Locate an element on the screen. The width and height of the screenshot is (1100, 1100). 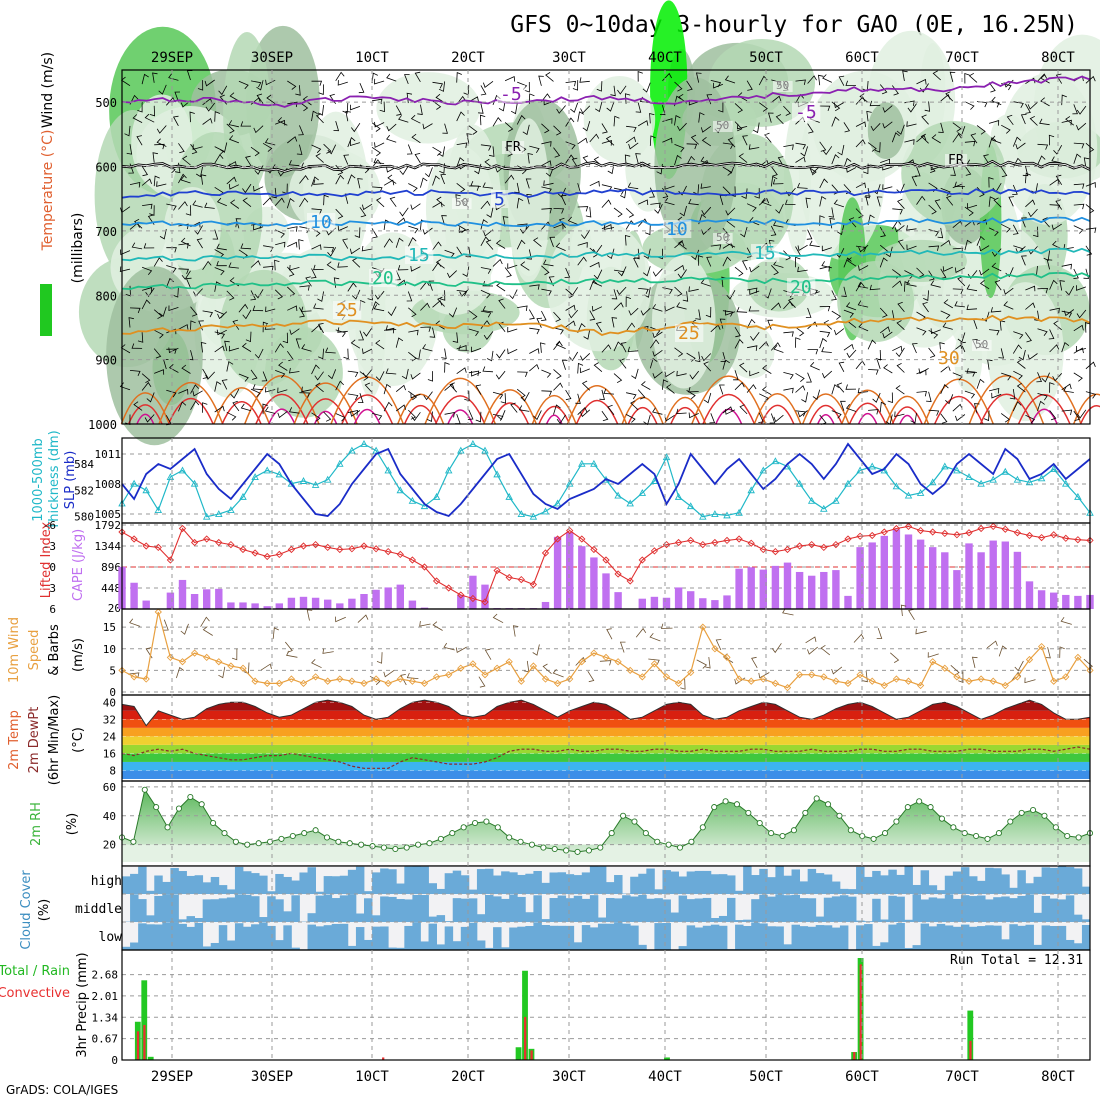
li-tick-label: 6 is located at coordinates (52, 609).